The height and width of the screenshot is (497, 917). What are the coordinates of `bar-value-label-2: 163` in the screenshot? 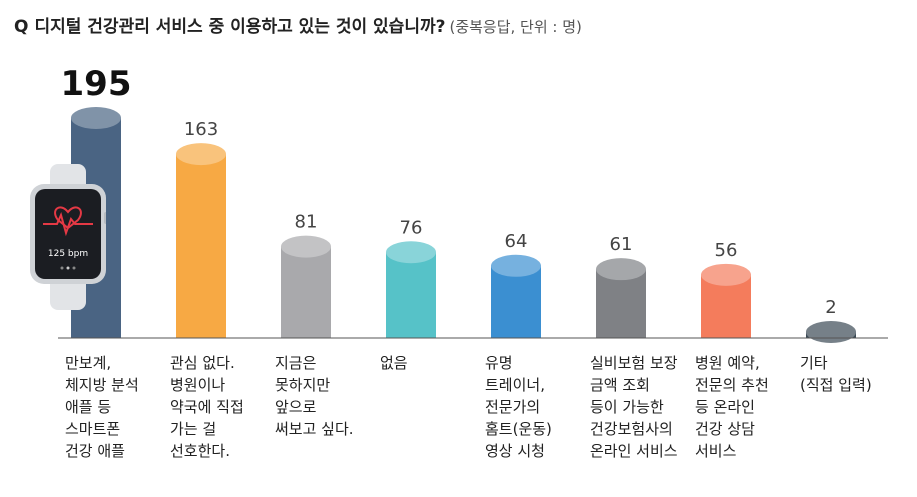 It's located at (201, 129).